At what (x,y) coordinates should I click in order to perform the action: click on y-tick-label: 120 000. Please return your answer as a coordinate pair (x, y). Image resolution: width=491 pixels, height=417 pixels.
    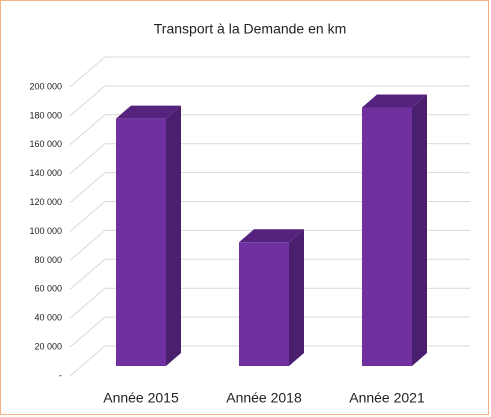
    Looking at the image, I should click on (45, 202).